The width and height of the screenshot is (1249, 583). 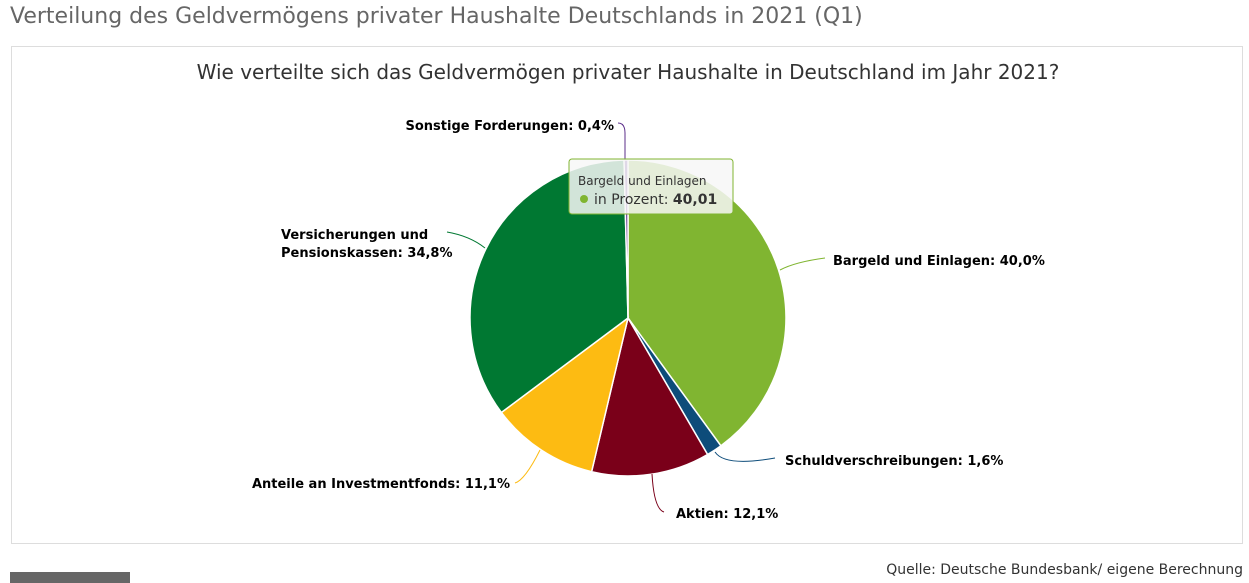 I want to click on connector-aktien, so click(x=658, y=493).